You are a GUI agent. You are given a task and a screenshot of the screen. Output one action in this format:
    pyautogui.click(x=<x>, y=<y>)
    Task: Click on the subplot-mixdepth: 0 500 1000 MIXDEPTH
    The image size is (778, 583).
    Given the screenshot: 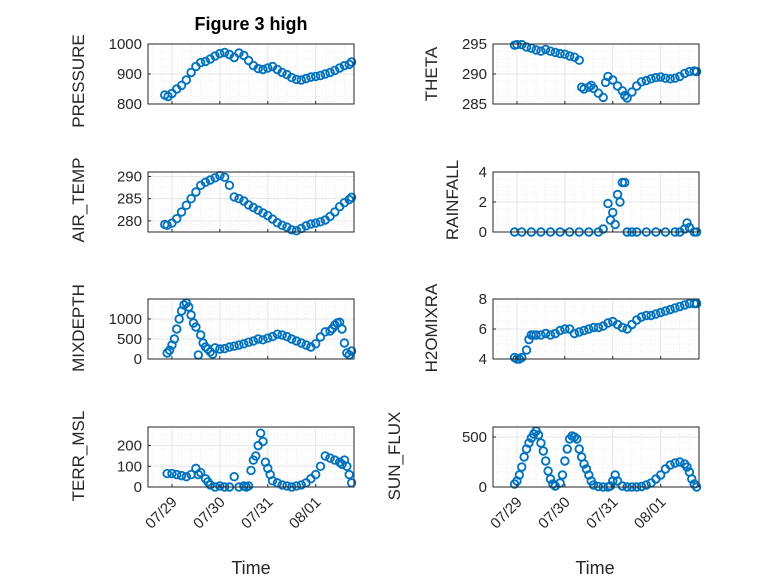 What is the action you would take?
    pyautogui.click(x=213, y=328)
    